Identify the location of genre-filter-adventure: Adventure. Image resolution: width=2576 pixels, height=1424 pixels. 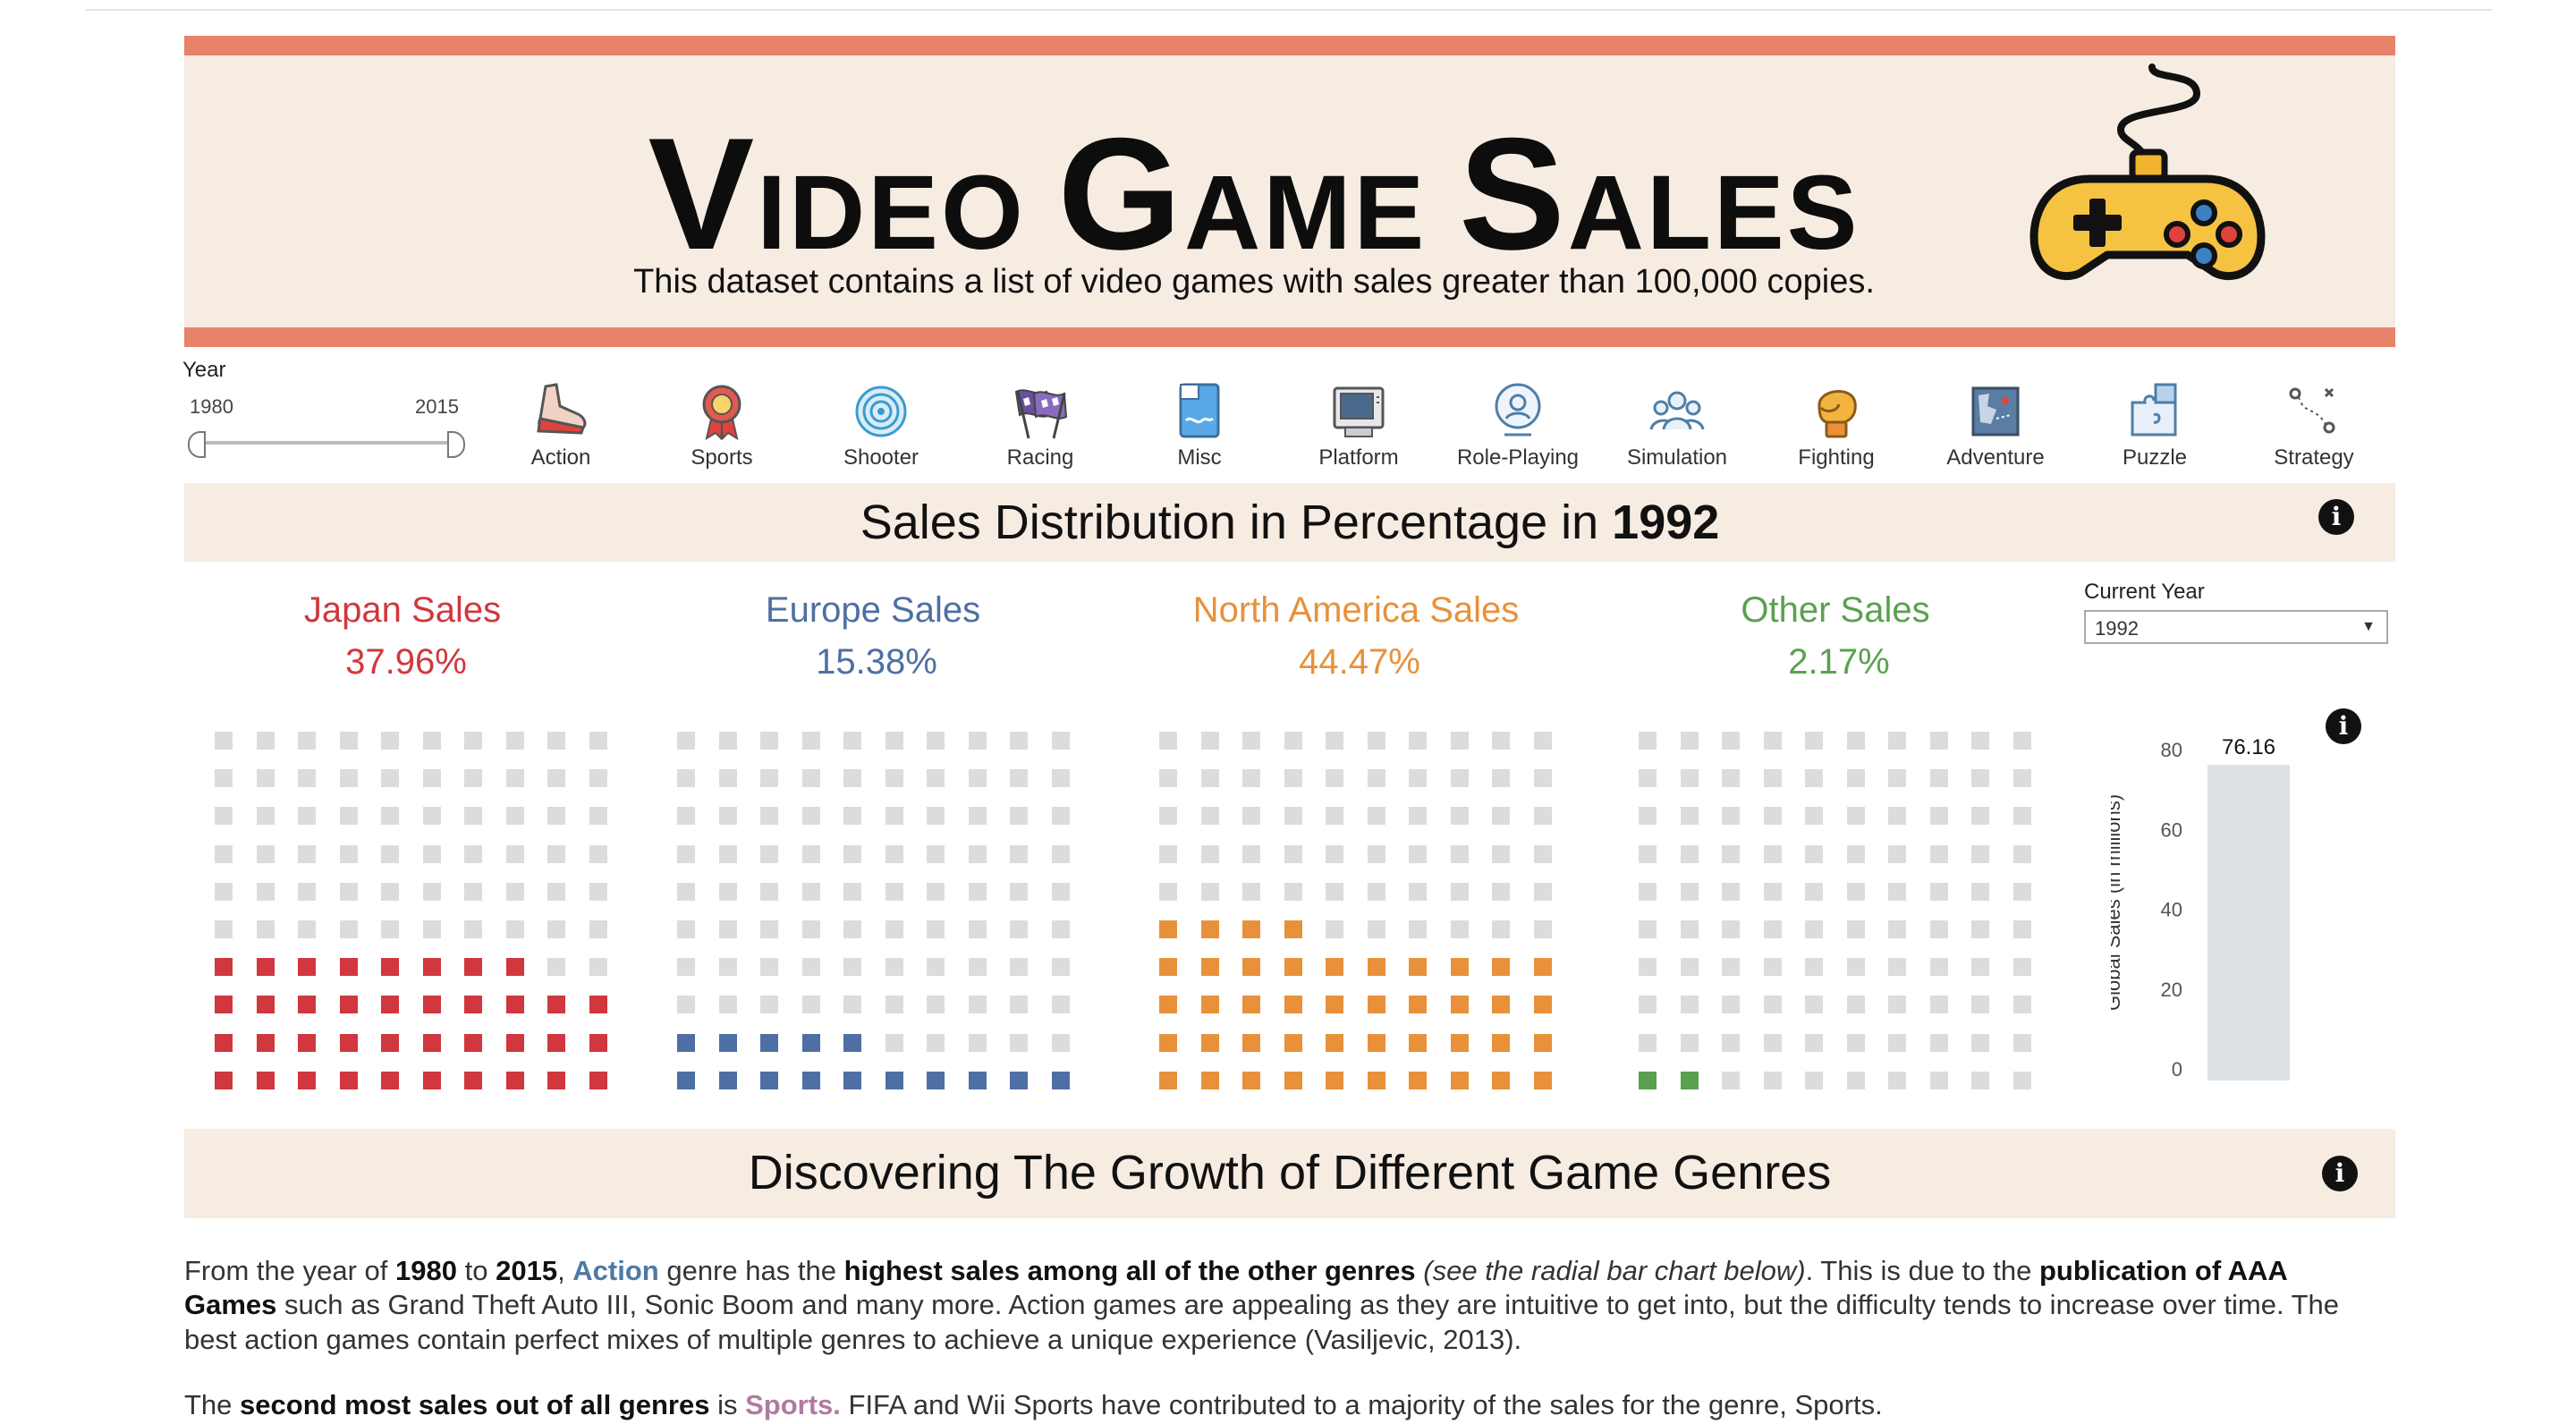
(1995, 424).